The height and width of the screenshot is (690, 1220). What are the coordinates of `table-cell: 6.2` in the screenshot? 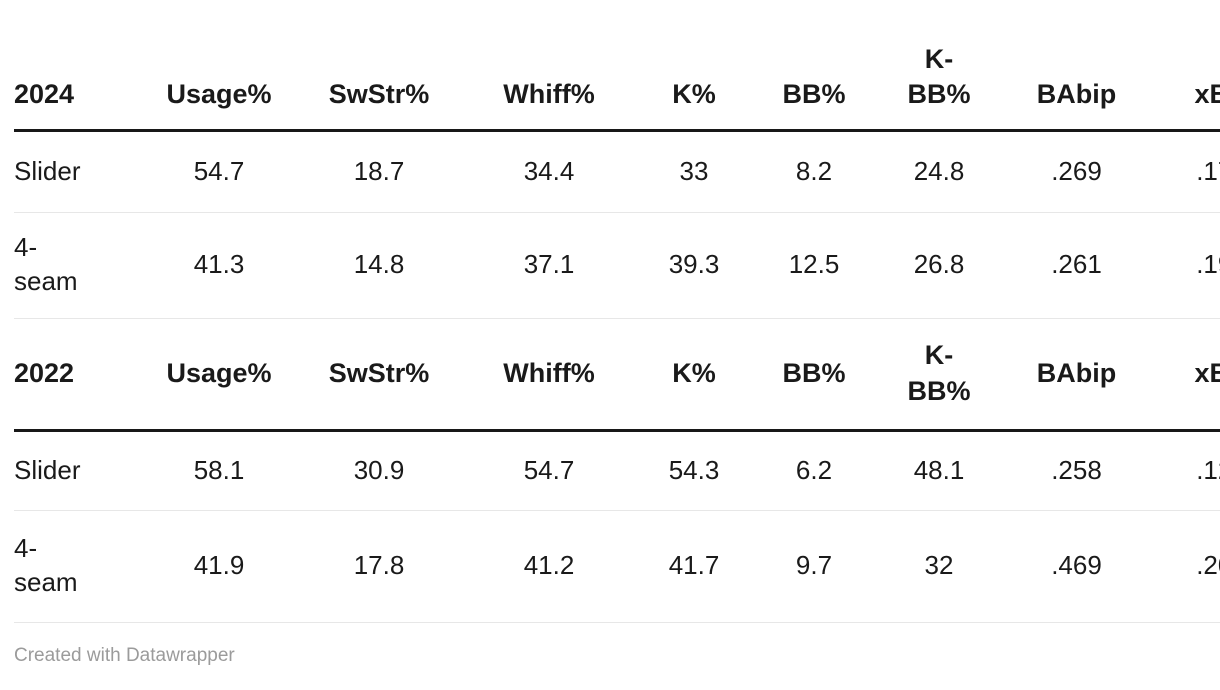 It's located at (814, 470).